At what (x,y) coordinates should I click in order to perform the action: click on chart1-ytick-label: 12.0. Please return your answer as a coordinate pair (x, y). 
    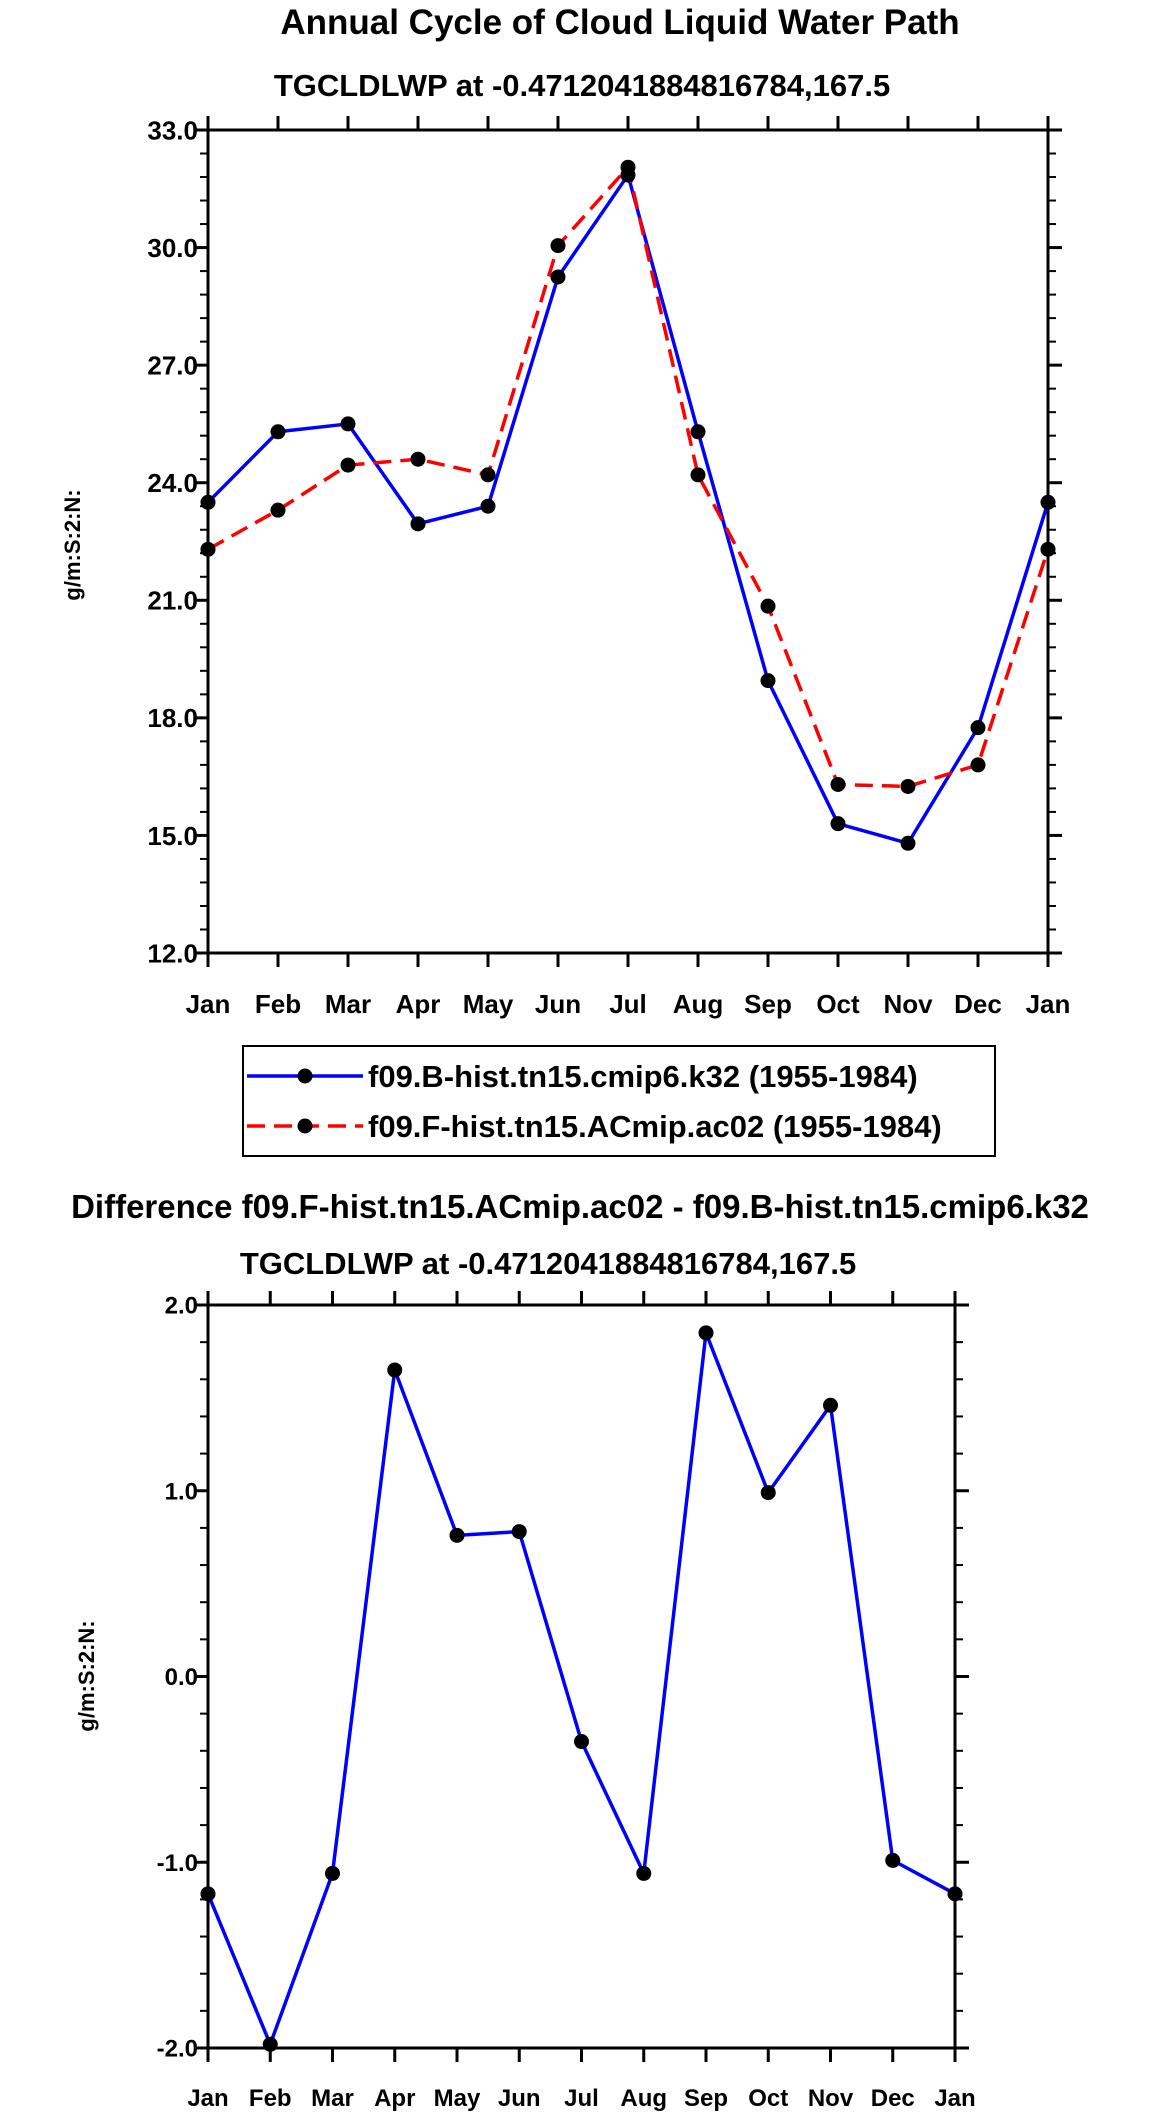
    Looking at the image, I should click on (172, 953).